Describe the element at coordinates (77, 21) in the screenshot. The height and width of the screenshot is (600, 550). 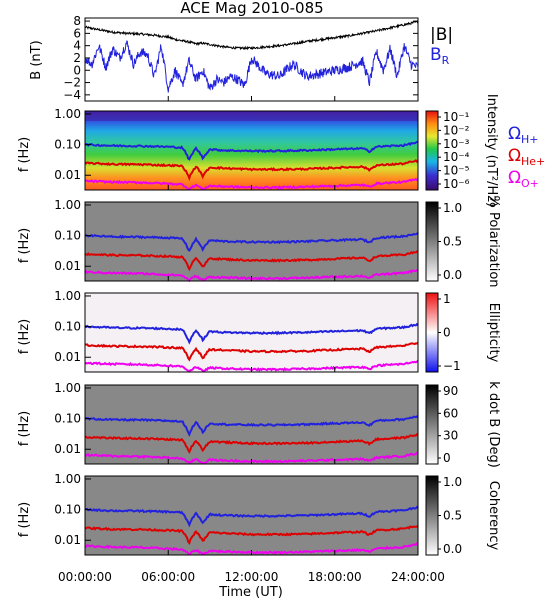
I see `y-tick-label: 8` at that location.